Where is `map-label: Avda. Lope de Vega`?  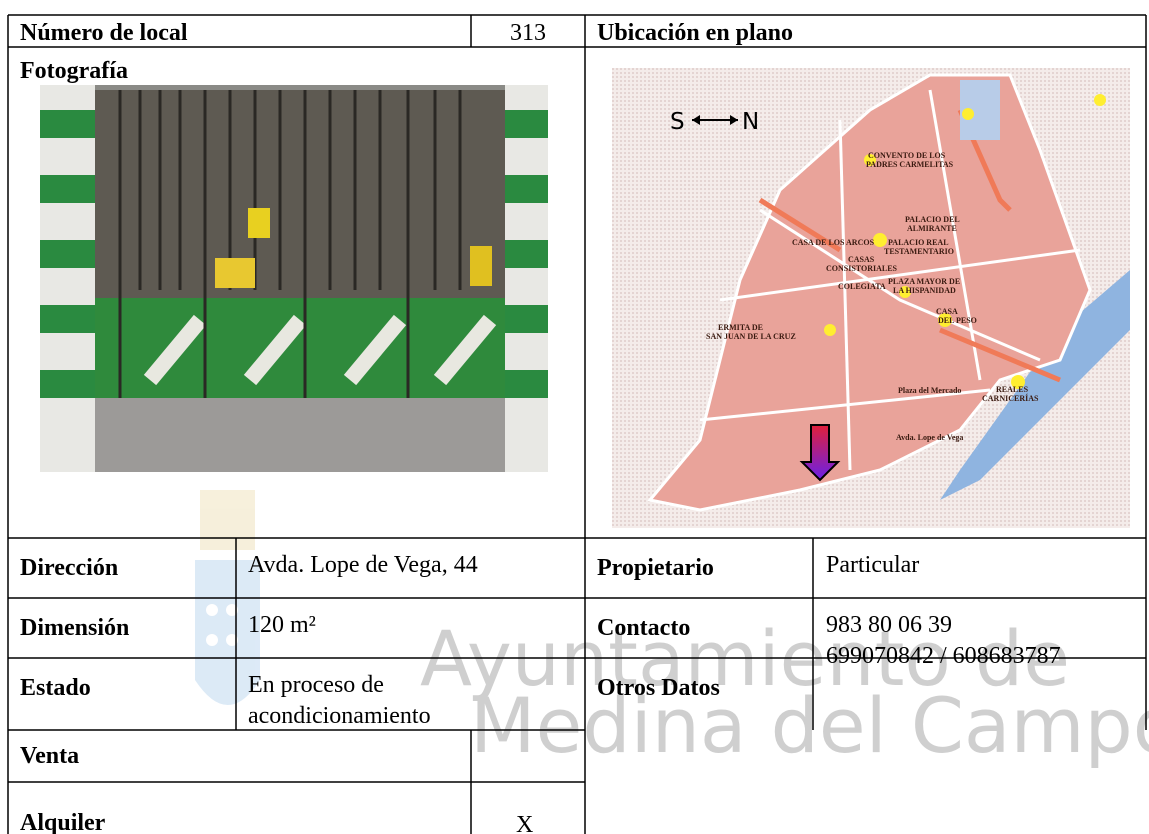 map-label: Avda. Lope de Vega is located at coordinates (929, 437).